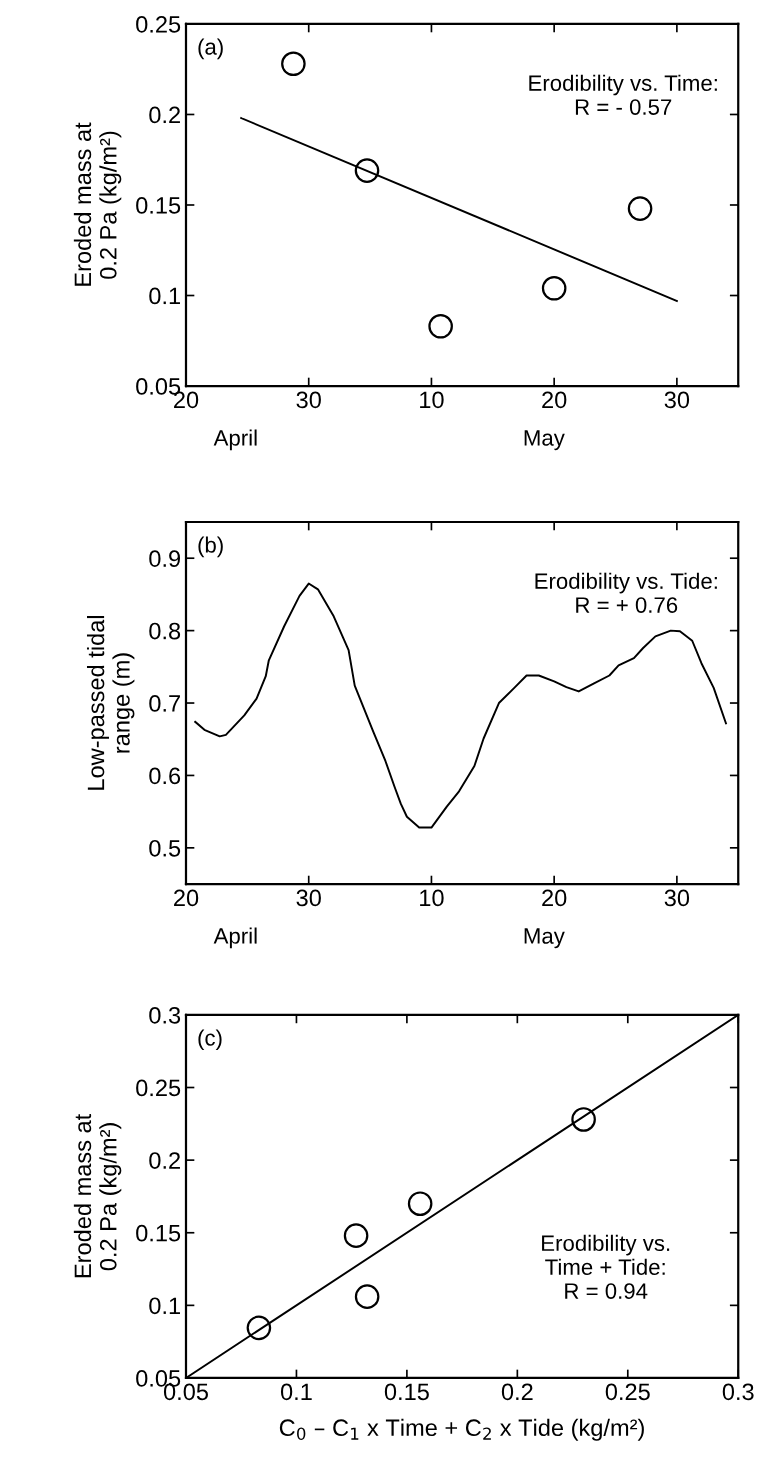  Describe the element at coordinates (210, 1040) in the screenshot. I see `annotation: (c)` at that location.